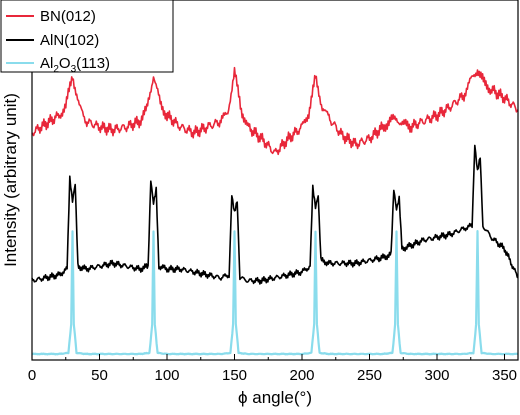  I want to click on x-tick-label: 0, so click(32, 375).